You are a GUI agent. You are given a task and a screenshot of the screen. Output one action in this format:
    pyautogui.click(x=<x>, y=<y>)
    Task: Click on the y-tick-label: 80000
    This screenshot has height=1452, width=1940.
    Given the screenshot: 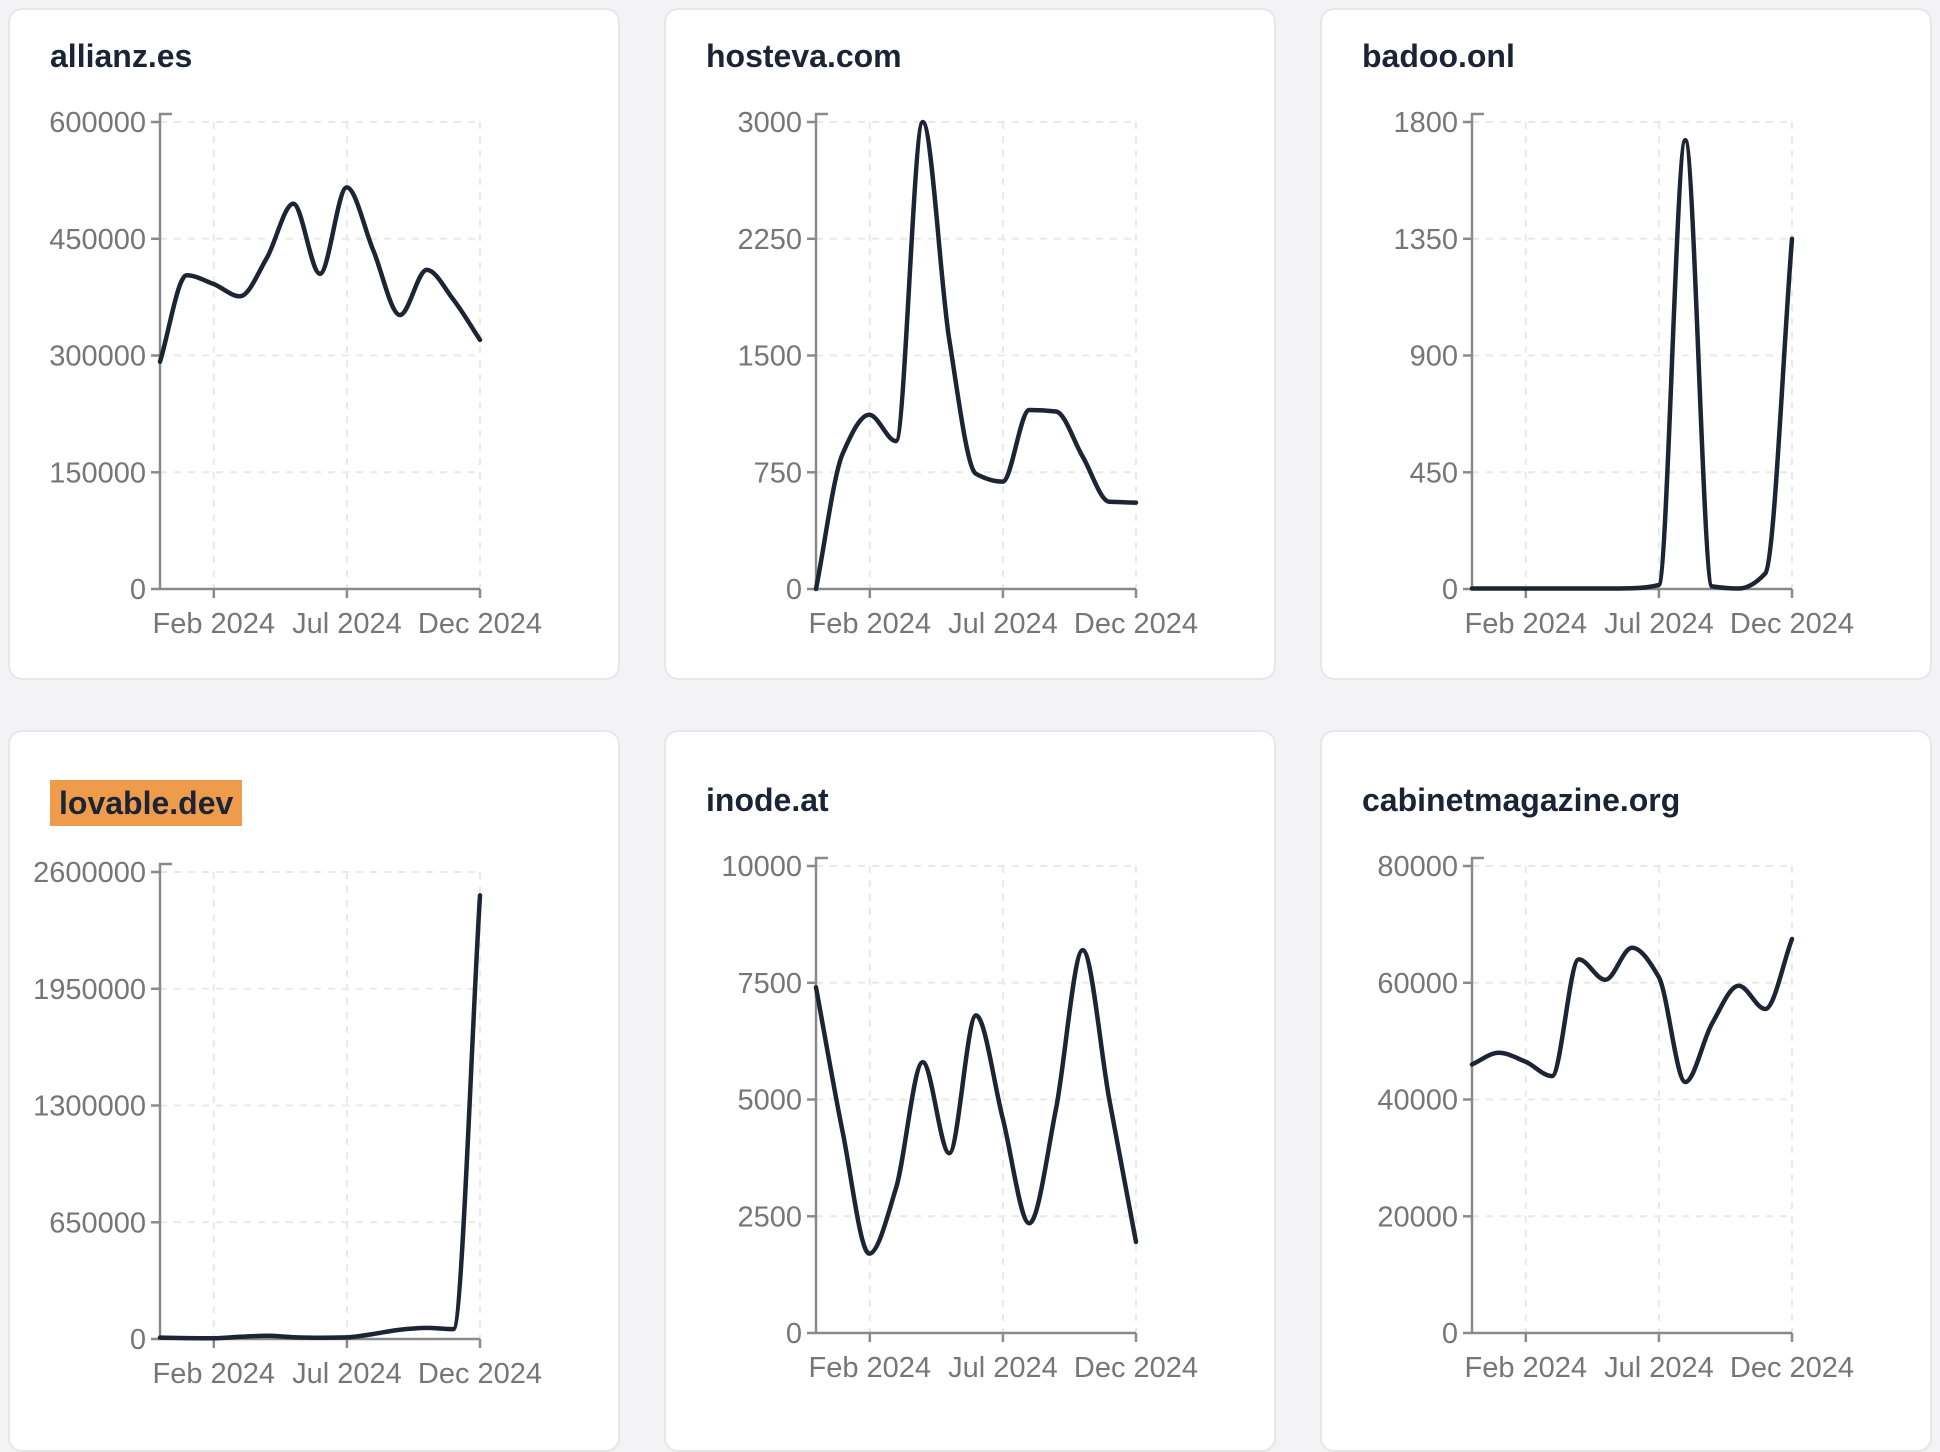 What is the action you would take?
    pyautogui.click(x=1417, y=867)
    